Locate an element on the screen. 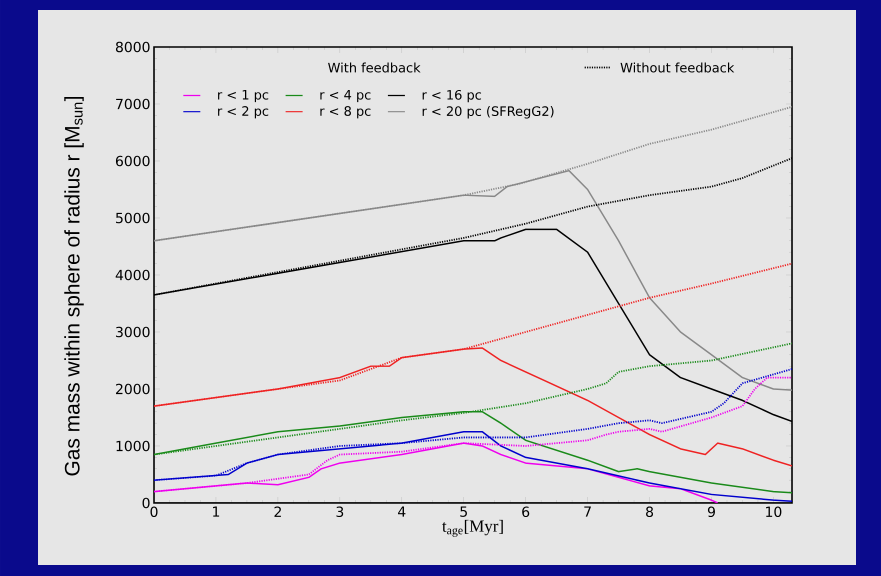  y-tick-label: 5000 is located at coordinates (133, 218).